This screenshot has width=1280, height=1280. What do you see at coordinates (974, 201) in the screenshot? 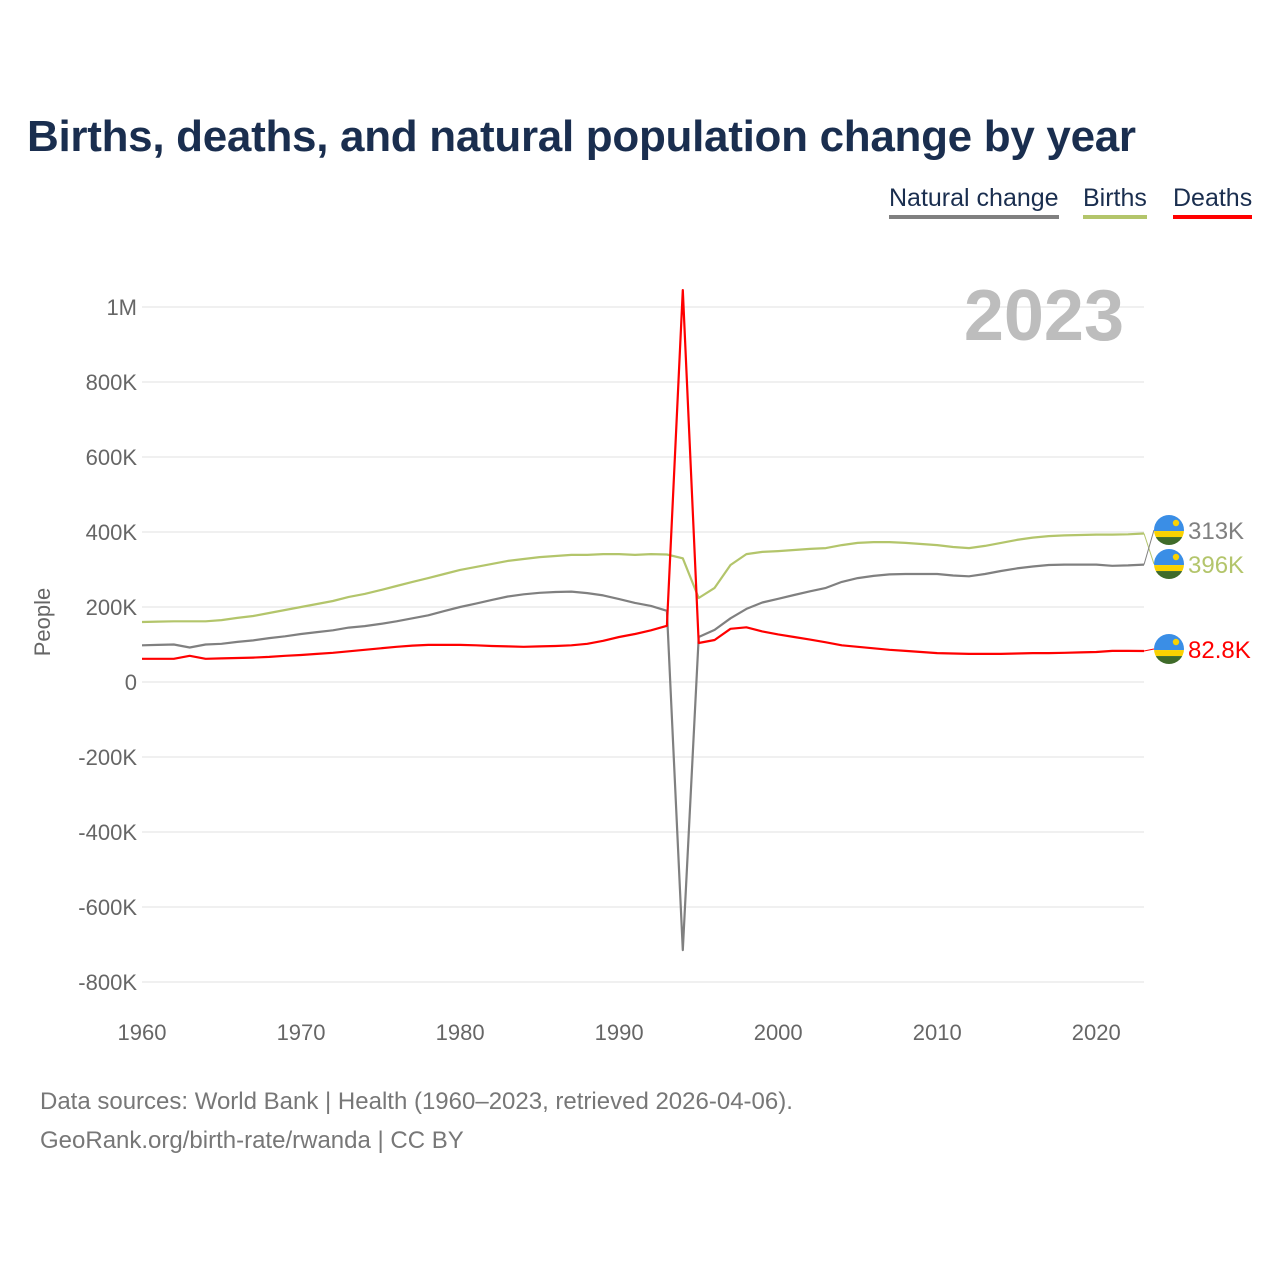
I see `legend-natural-change: Natural change` at bounding box center [974, 201].